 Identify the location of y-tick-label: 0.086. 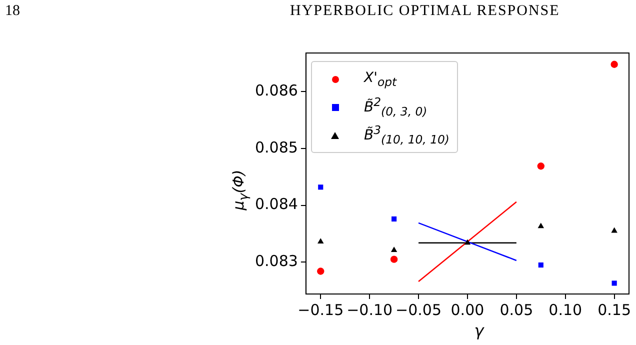
(276, 91).